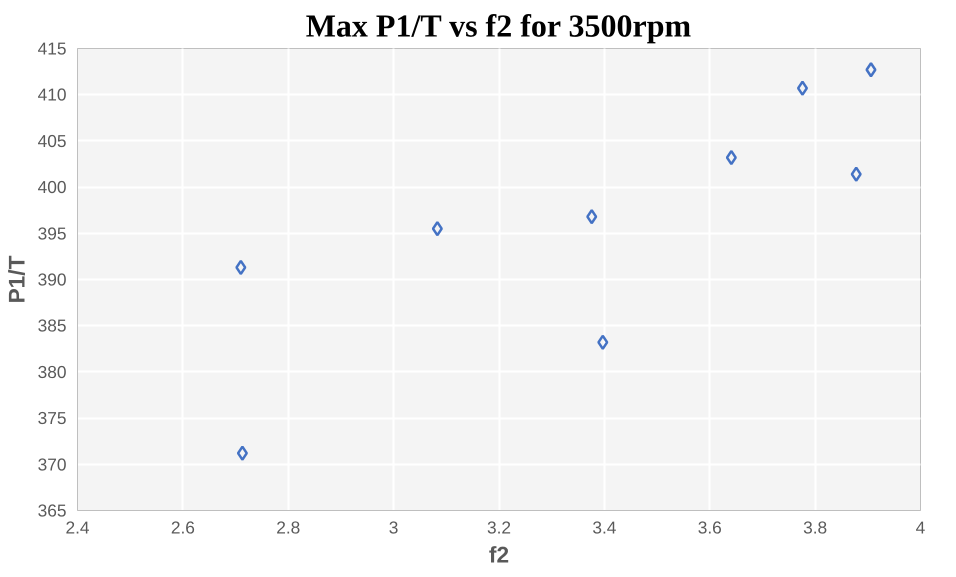  I want to click on x-tick-label: 3.2, so click(499, 528).